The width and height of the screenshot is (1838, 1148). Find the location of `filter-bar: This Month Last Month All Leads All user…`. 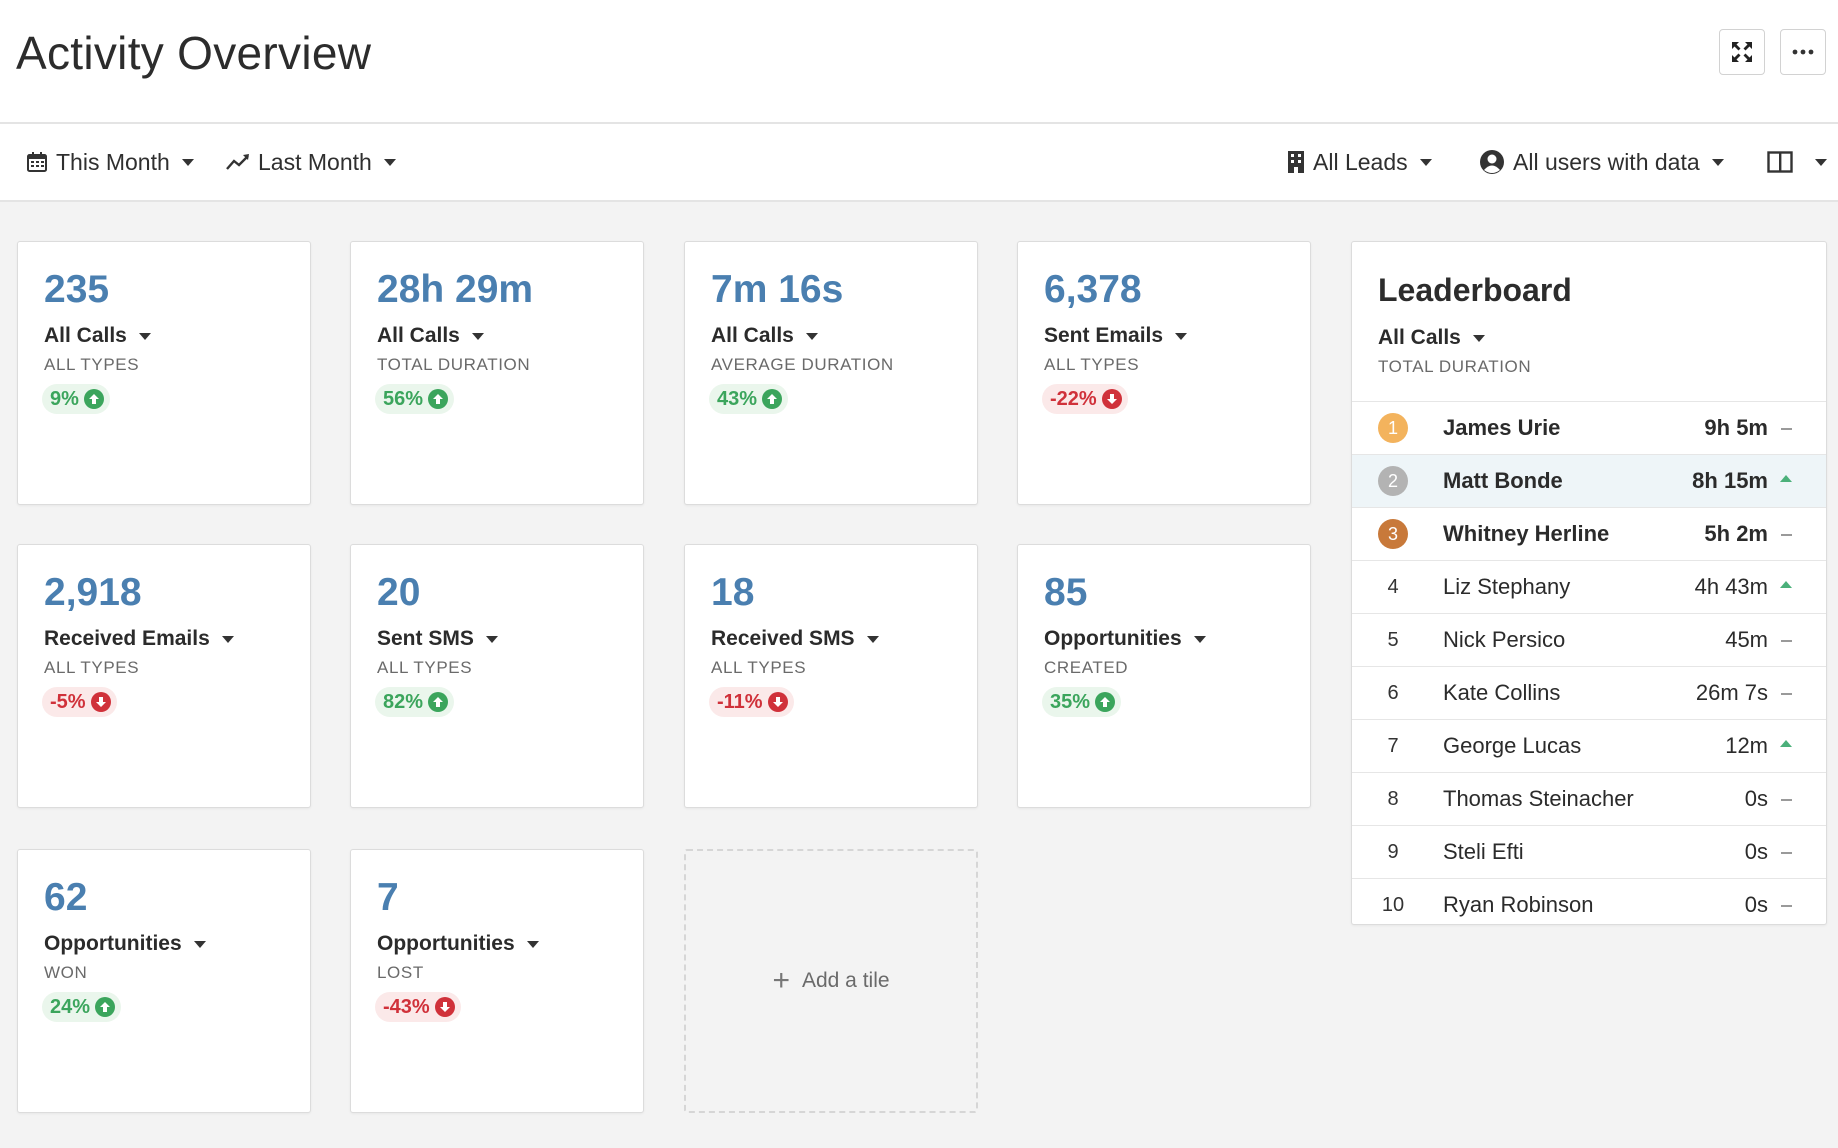

filter-bar: This Month Last Month All Leads All user… is located at coordinates (919, 163).